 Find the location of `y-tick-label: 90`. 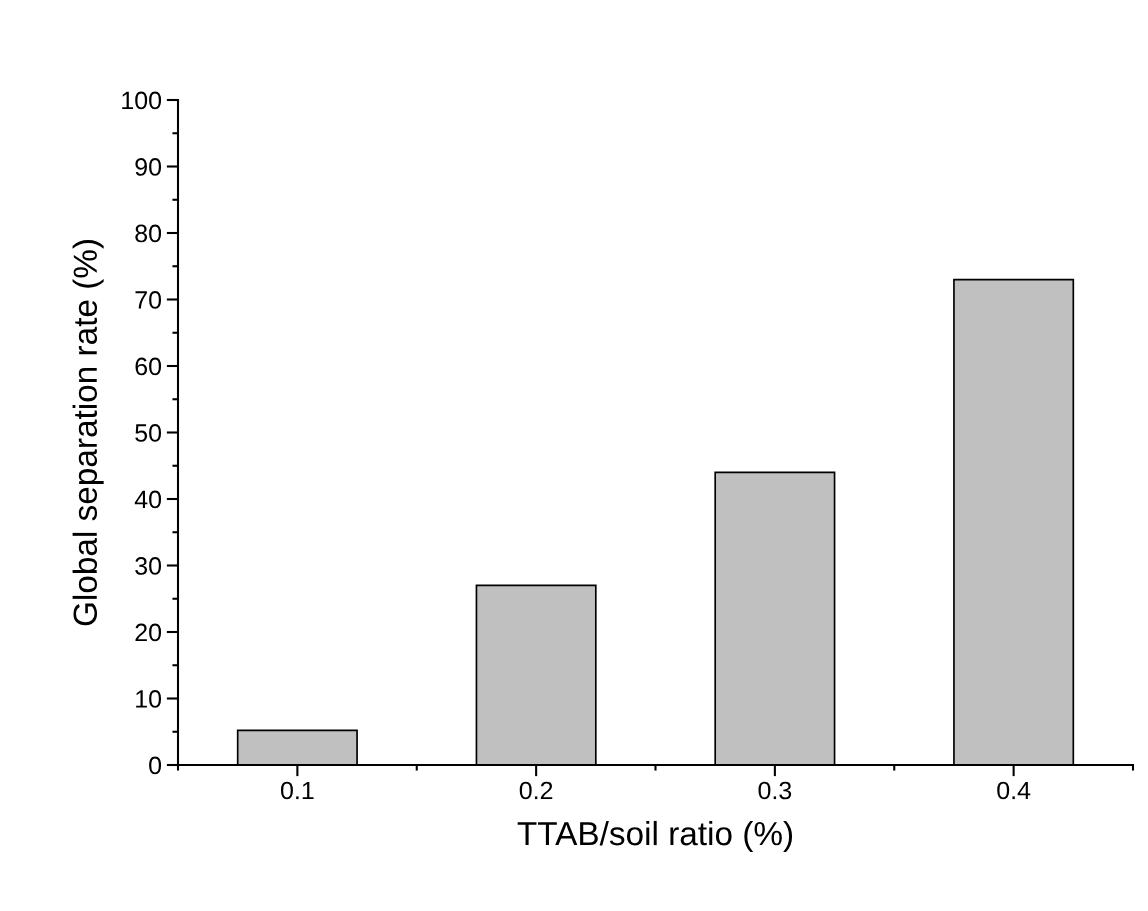

y-tick-label: 90 is located at coordinates (148, 167).